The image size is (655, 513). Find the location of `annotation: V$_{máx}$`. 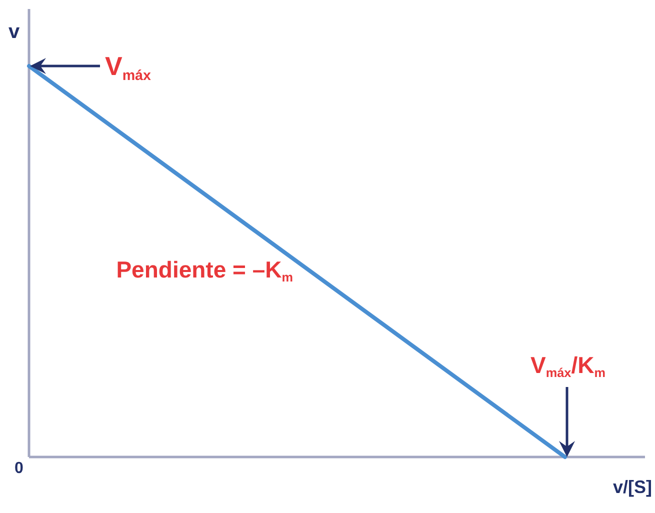

annotation: V$_{máx}$ is located at coordinates (128, 67).